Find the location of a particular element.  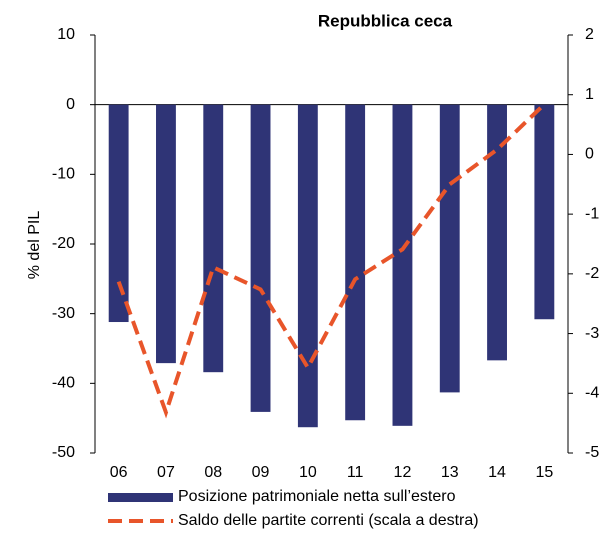

y2-tick-label: -5 is located at coordinates (592, 452).